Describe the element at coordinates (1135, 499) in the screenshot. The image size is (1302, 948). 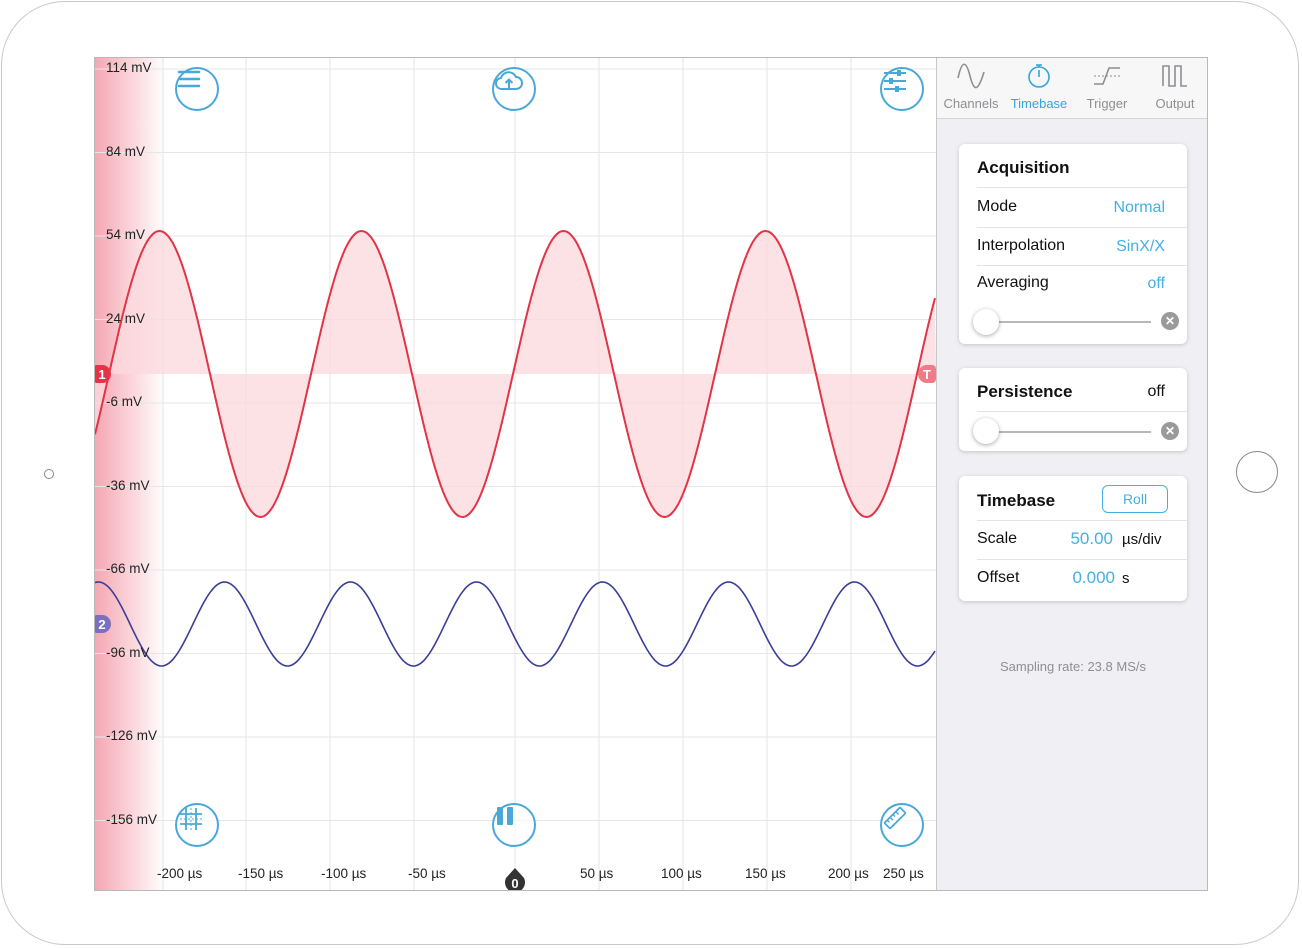
I see `roll-button: Roll` at that location.